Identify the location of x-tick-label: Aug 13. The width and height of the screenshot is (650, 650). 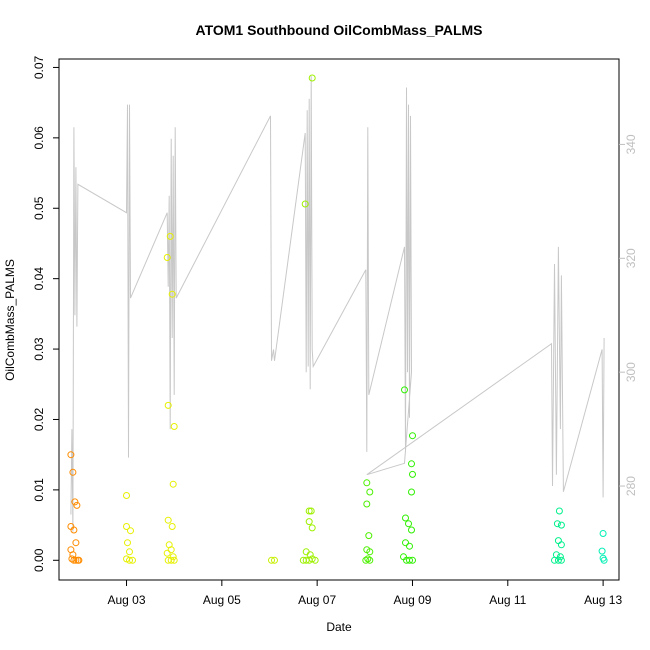
(603, 600).